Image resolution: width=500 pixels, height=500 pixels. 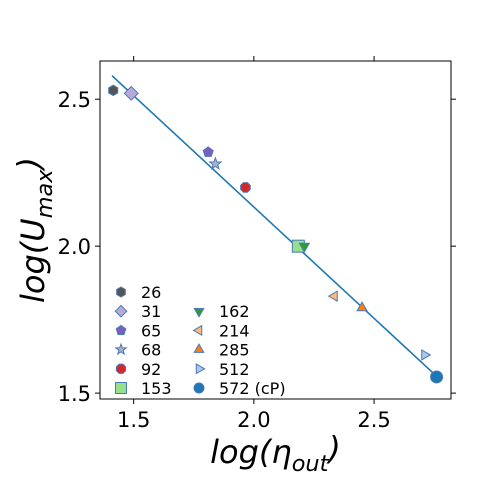 What do you see at coordinates (151, 350) in the screenshot?
I see `legend-label: 68` at bounding box center [151, 350].